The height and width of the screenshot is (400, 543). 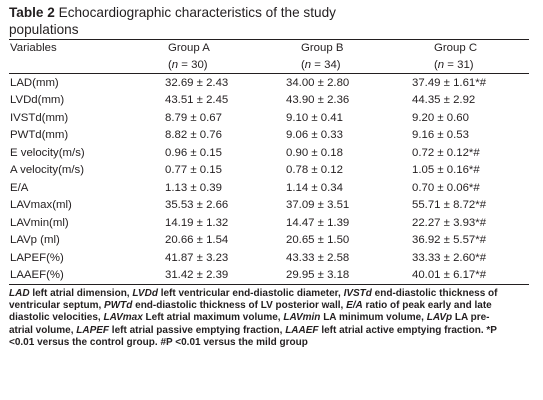 What do you see at coordinates (82, 276) in the screenshot?
I see `row-label: LAAEF(%)` at bounding box center [82, 276].